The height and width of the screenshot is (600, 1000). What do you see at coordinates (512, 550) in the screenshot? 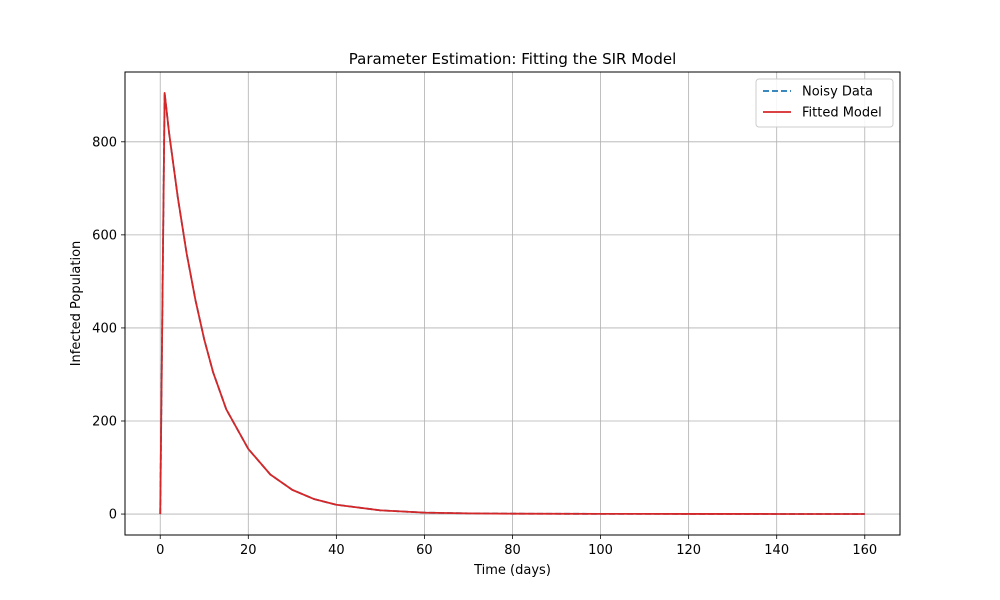
I see `x-tick-label: 80` at bounding box center [512, 550].